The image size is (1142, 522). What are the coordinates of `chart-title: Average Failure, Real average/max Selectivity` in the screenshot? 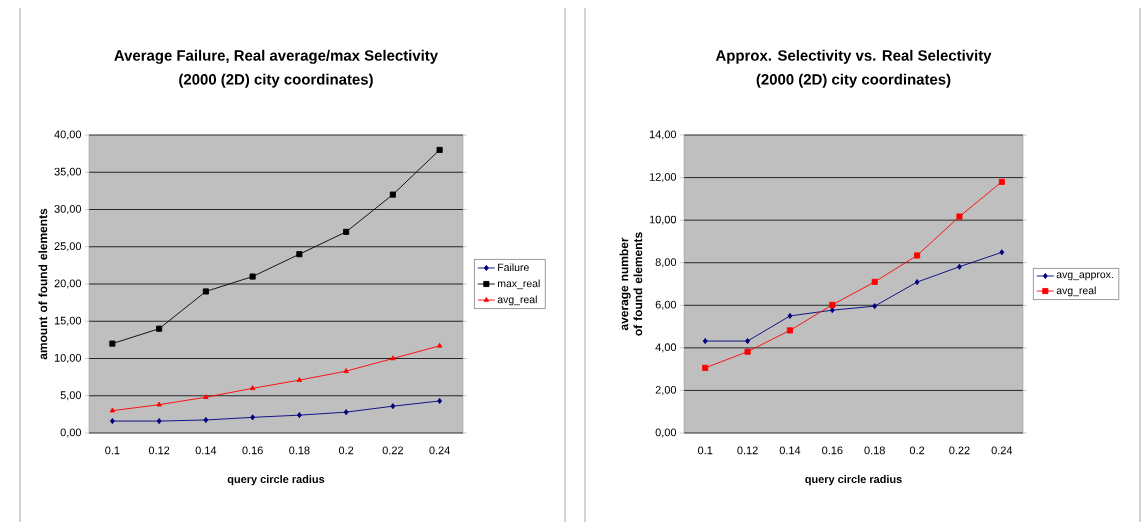 It's located at (276, 56).